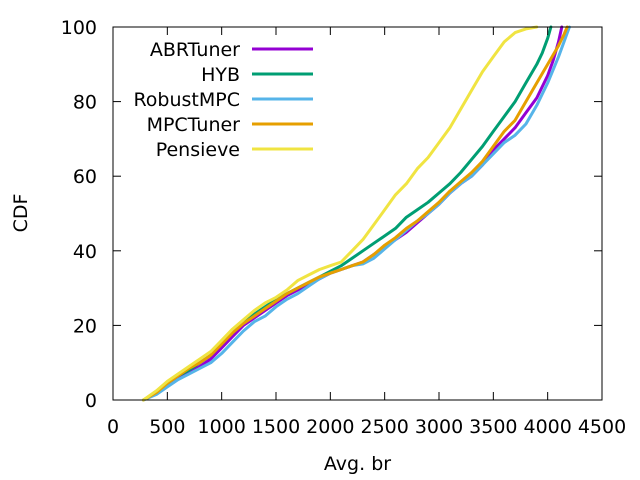 The image size is (640, 480). Describe the element at coordinates (493, 427) in the screenshot. I see `x-tick-label: 3500` at that location.